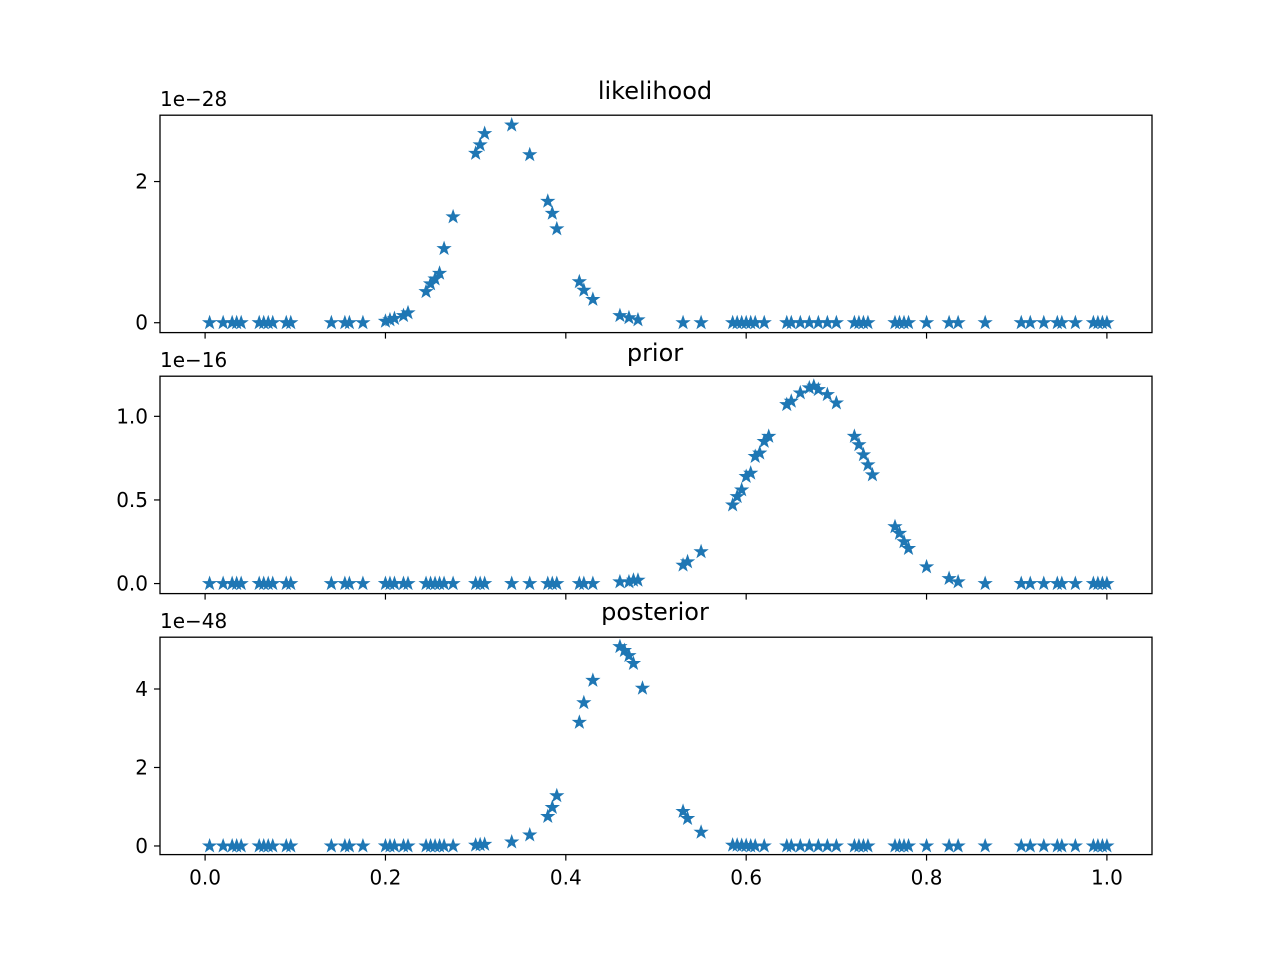 Image resolution: width=1280 pixels, height=960 pixels. What do you see at coordinates (386, 878) in the screenshot?
I see `x-tick-label: 0.2` at bounding box center [386, 878].